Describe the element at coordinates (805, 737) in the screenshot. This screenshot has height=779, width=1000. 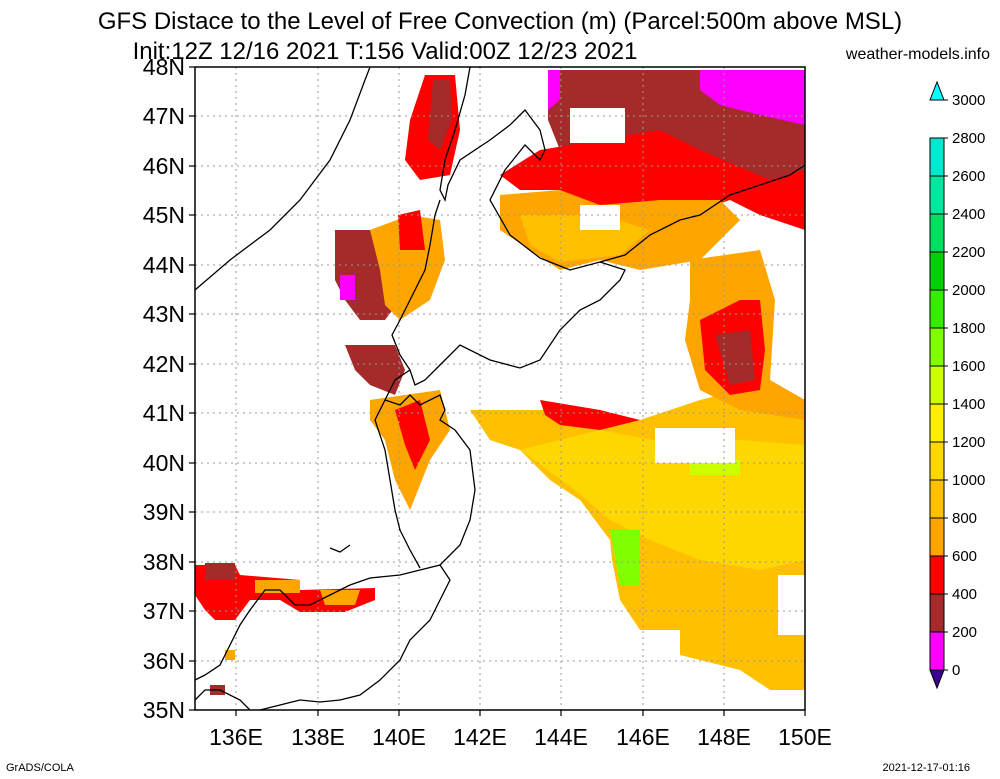
I see `lon-label: 150E` at that location.